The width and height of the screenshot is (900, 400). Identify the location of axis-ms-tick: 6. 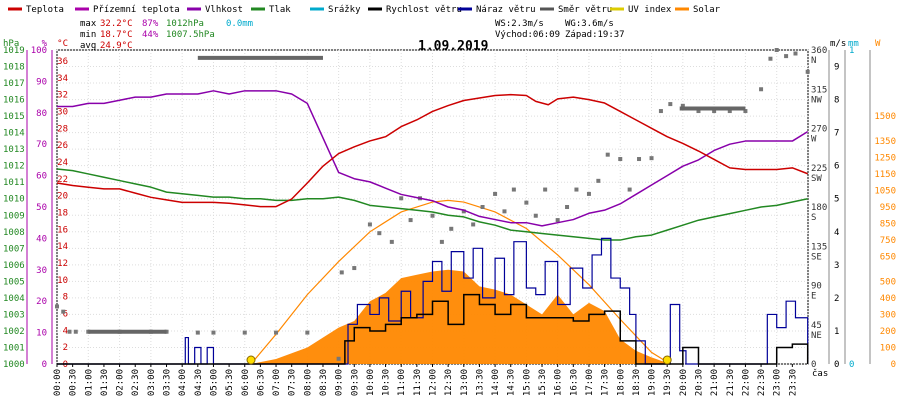
(836, 167).